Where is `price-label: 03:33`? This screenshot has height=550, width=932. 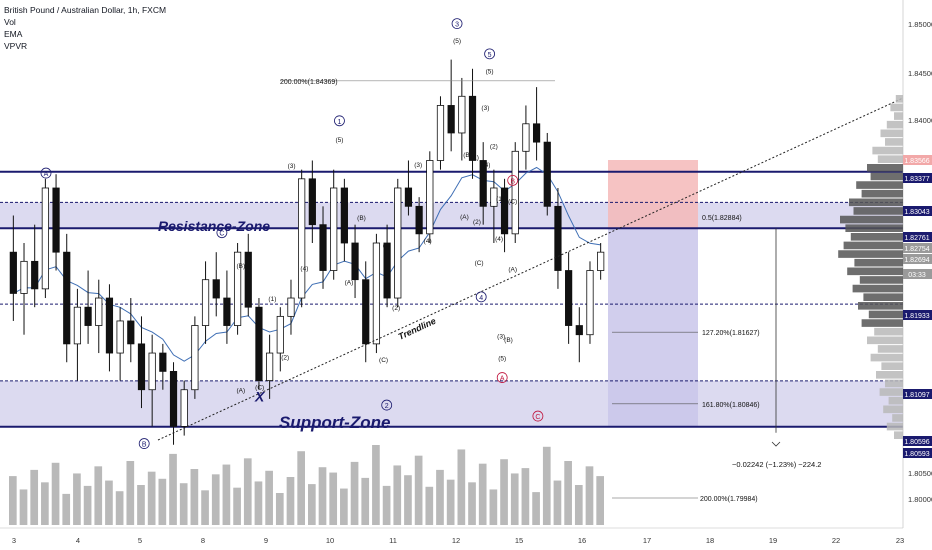
price-label: 03:33 is located at coordinates (917, 275).